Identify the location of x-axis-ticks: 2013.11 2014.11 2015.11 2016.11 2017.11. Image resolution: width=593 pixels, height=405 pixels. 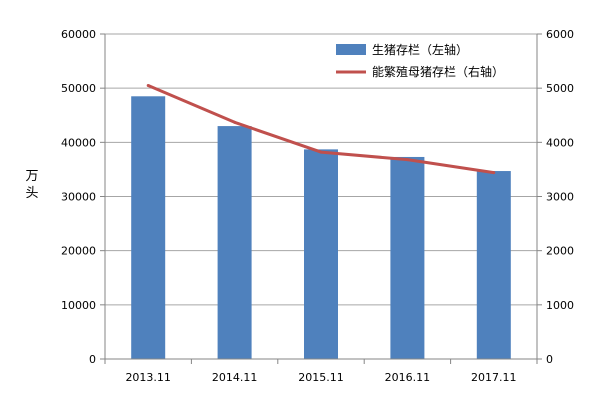
(320, 377).